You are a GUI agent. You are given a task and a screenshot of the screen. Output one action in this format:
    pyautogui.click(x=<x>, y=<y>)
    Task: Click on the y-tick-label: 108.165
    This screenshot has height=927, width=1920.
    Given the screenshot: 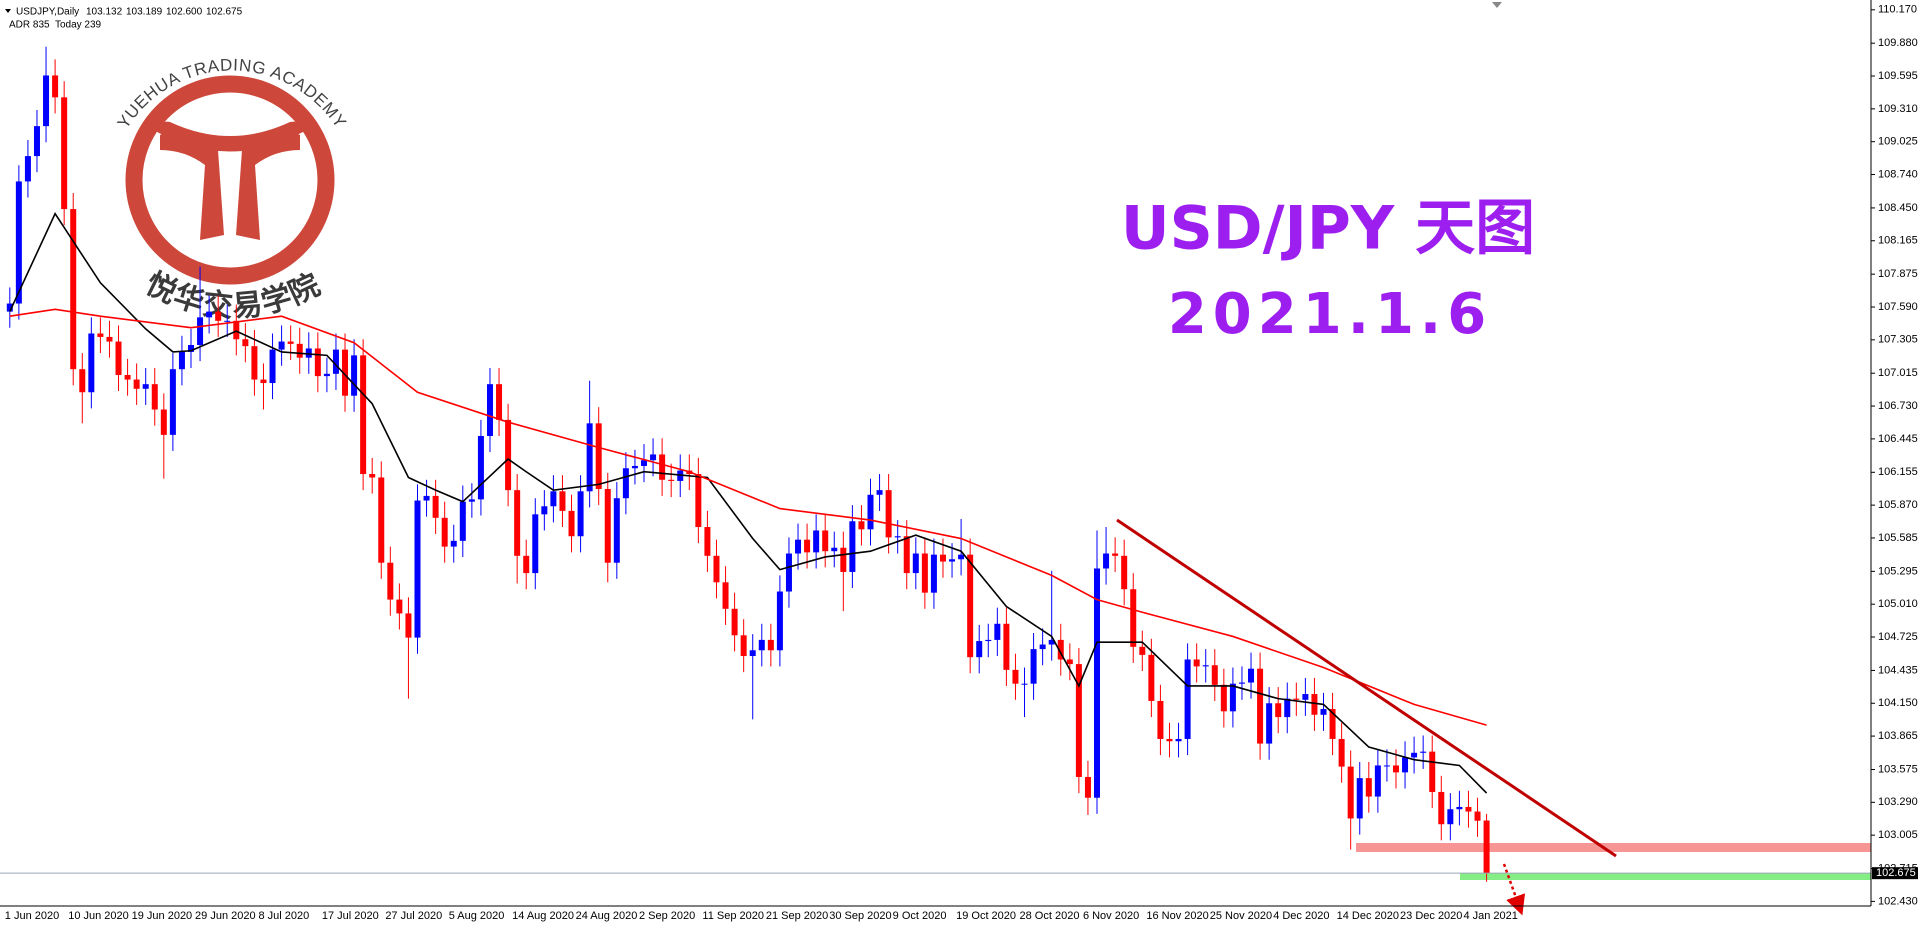 What is the action you would take?
    pyautogui.click(x=1898, y=241)
    